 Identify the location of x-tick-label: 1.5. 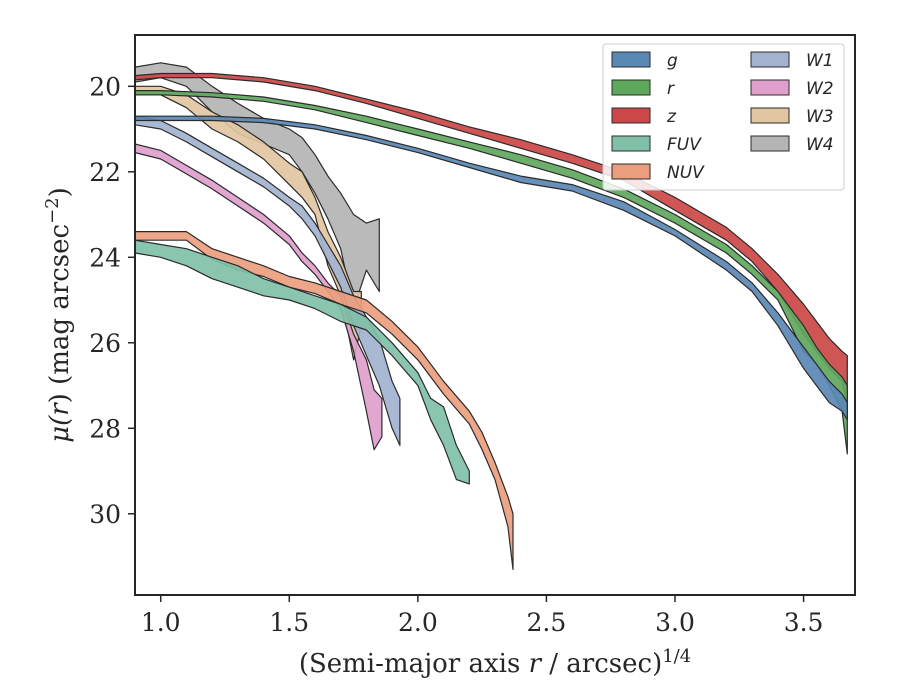
(289, 622).